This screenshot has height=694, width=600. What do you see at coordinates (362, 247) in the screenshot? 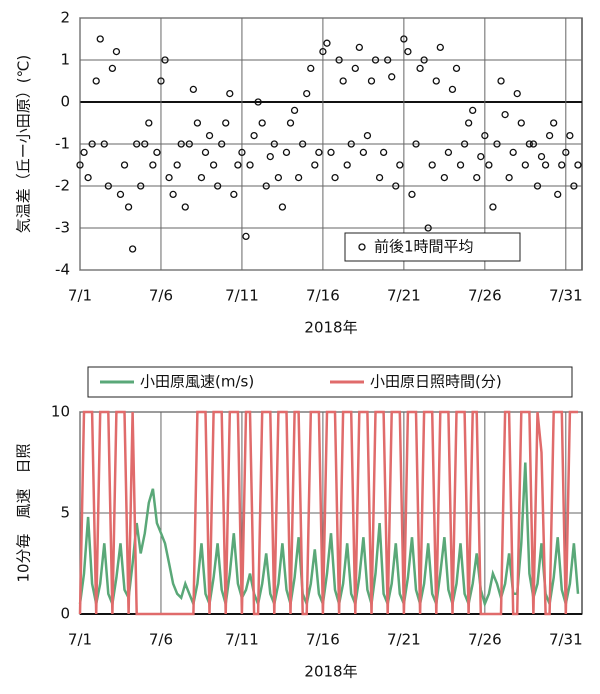
I see `legend-marker` at bounding box center [362, 247].